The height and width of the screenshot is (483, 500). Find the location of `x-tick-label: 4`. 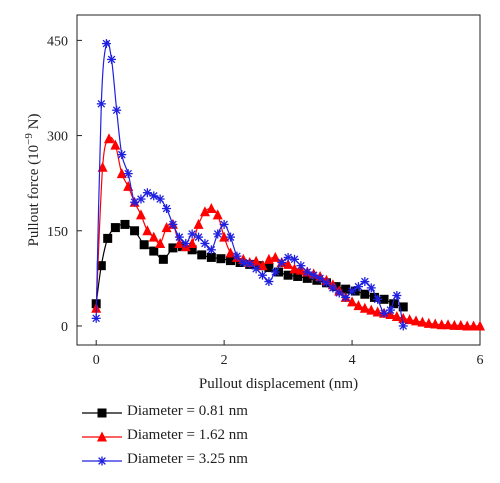

x-tick-label: 4 is located at coordinates (352, 360).